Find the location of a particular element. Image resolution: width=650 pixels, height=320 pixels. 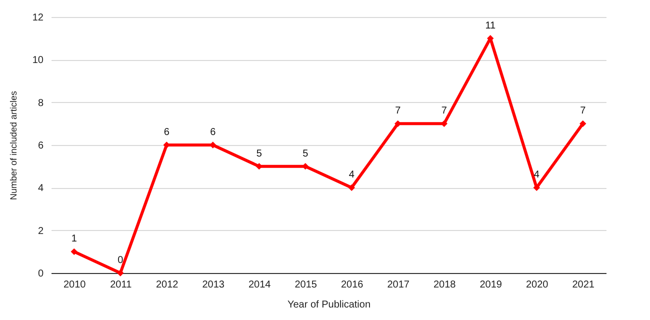

x-tick-label: 2011 is located at coordinates (121, 285).